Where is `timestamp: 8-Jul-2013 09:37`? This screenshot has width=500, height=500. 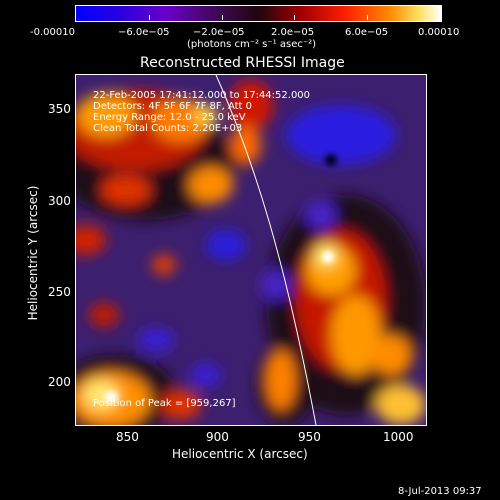 timestamp: 8-Jul-2013 09:37 is located at coordinates (440, 491).